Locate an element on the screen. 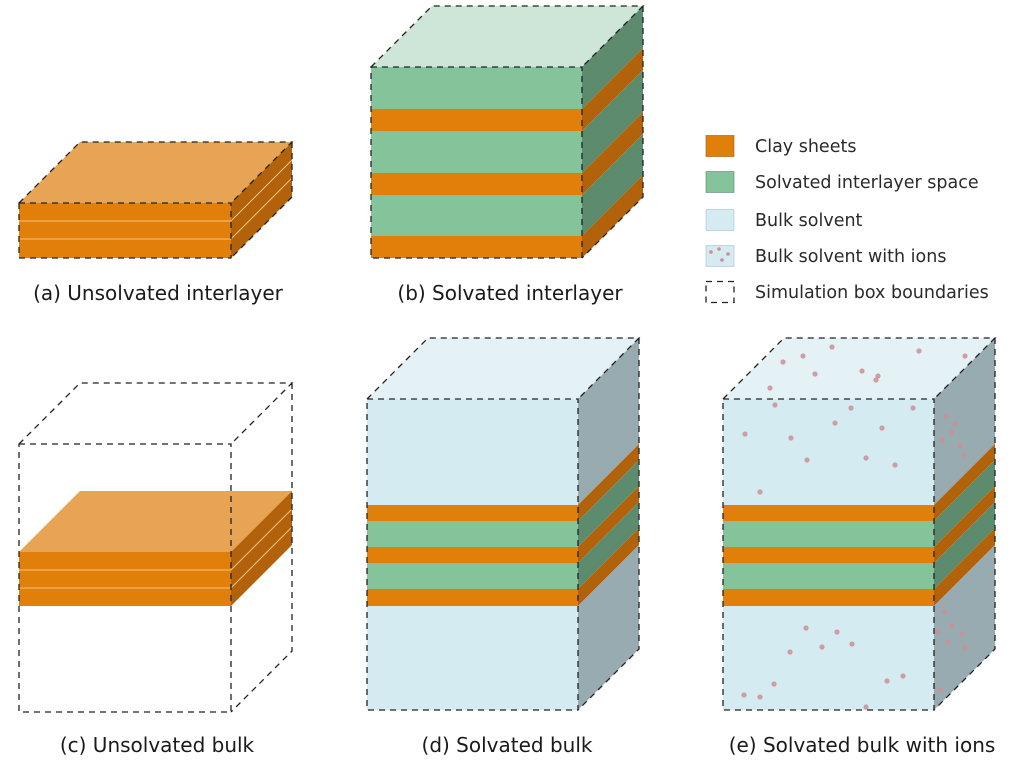 This screenshot has height=768, width=1018. legend-label-dashed: Simulation box boundaries is located at coordinates (872, 293).